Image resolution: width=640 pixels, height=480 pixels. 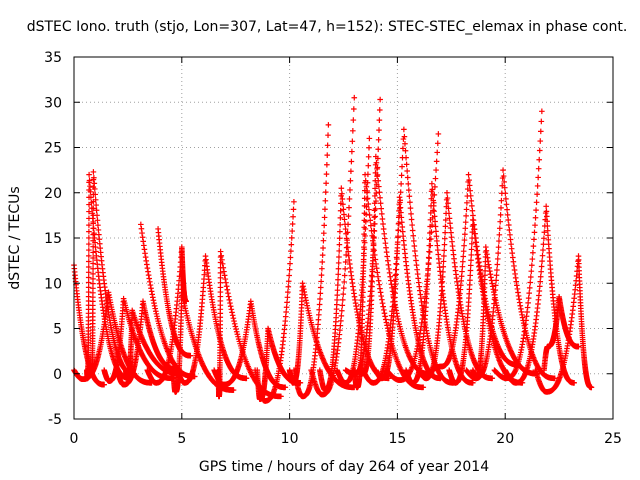 What do you see at coordinates (89, 325) in the screenshot?
I see `satellite-arc` at bounding box center [89, 325].